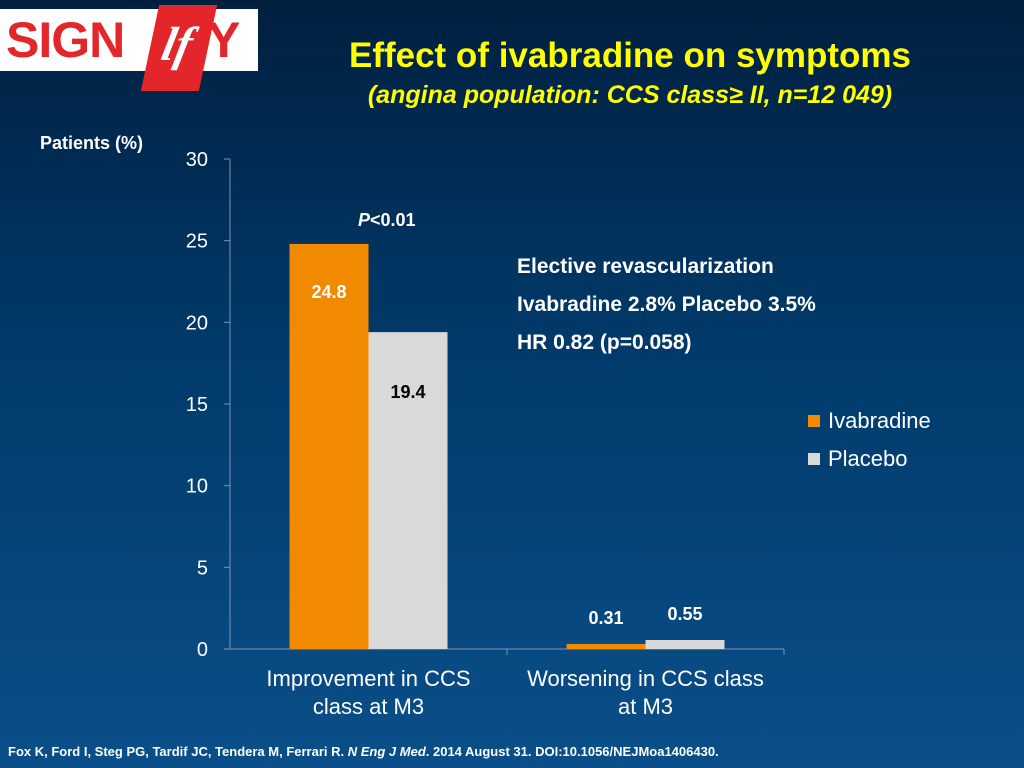 The height and width of the screenshot is (768, 1024). I want to click on legend-label-ivabradine: Ivabradine, so click(879, 420).